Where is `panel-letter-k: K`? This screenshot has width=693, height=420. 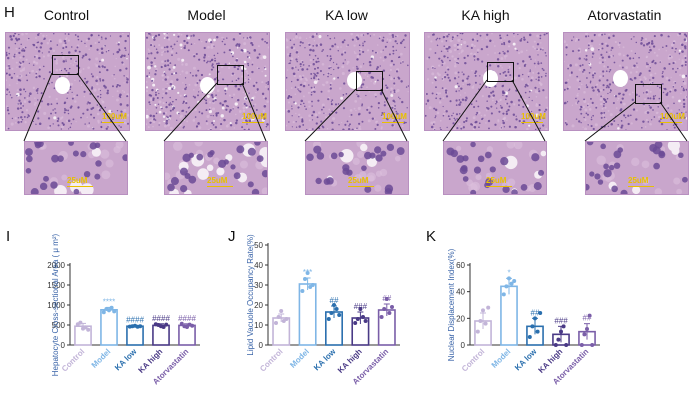
panel-letter-k: K is located at coordinates (431, 236).